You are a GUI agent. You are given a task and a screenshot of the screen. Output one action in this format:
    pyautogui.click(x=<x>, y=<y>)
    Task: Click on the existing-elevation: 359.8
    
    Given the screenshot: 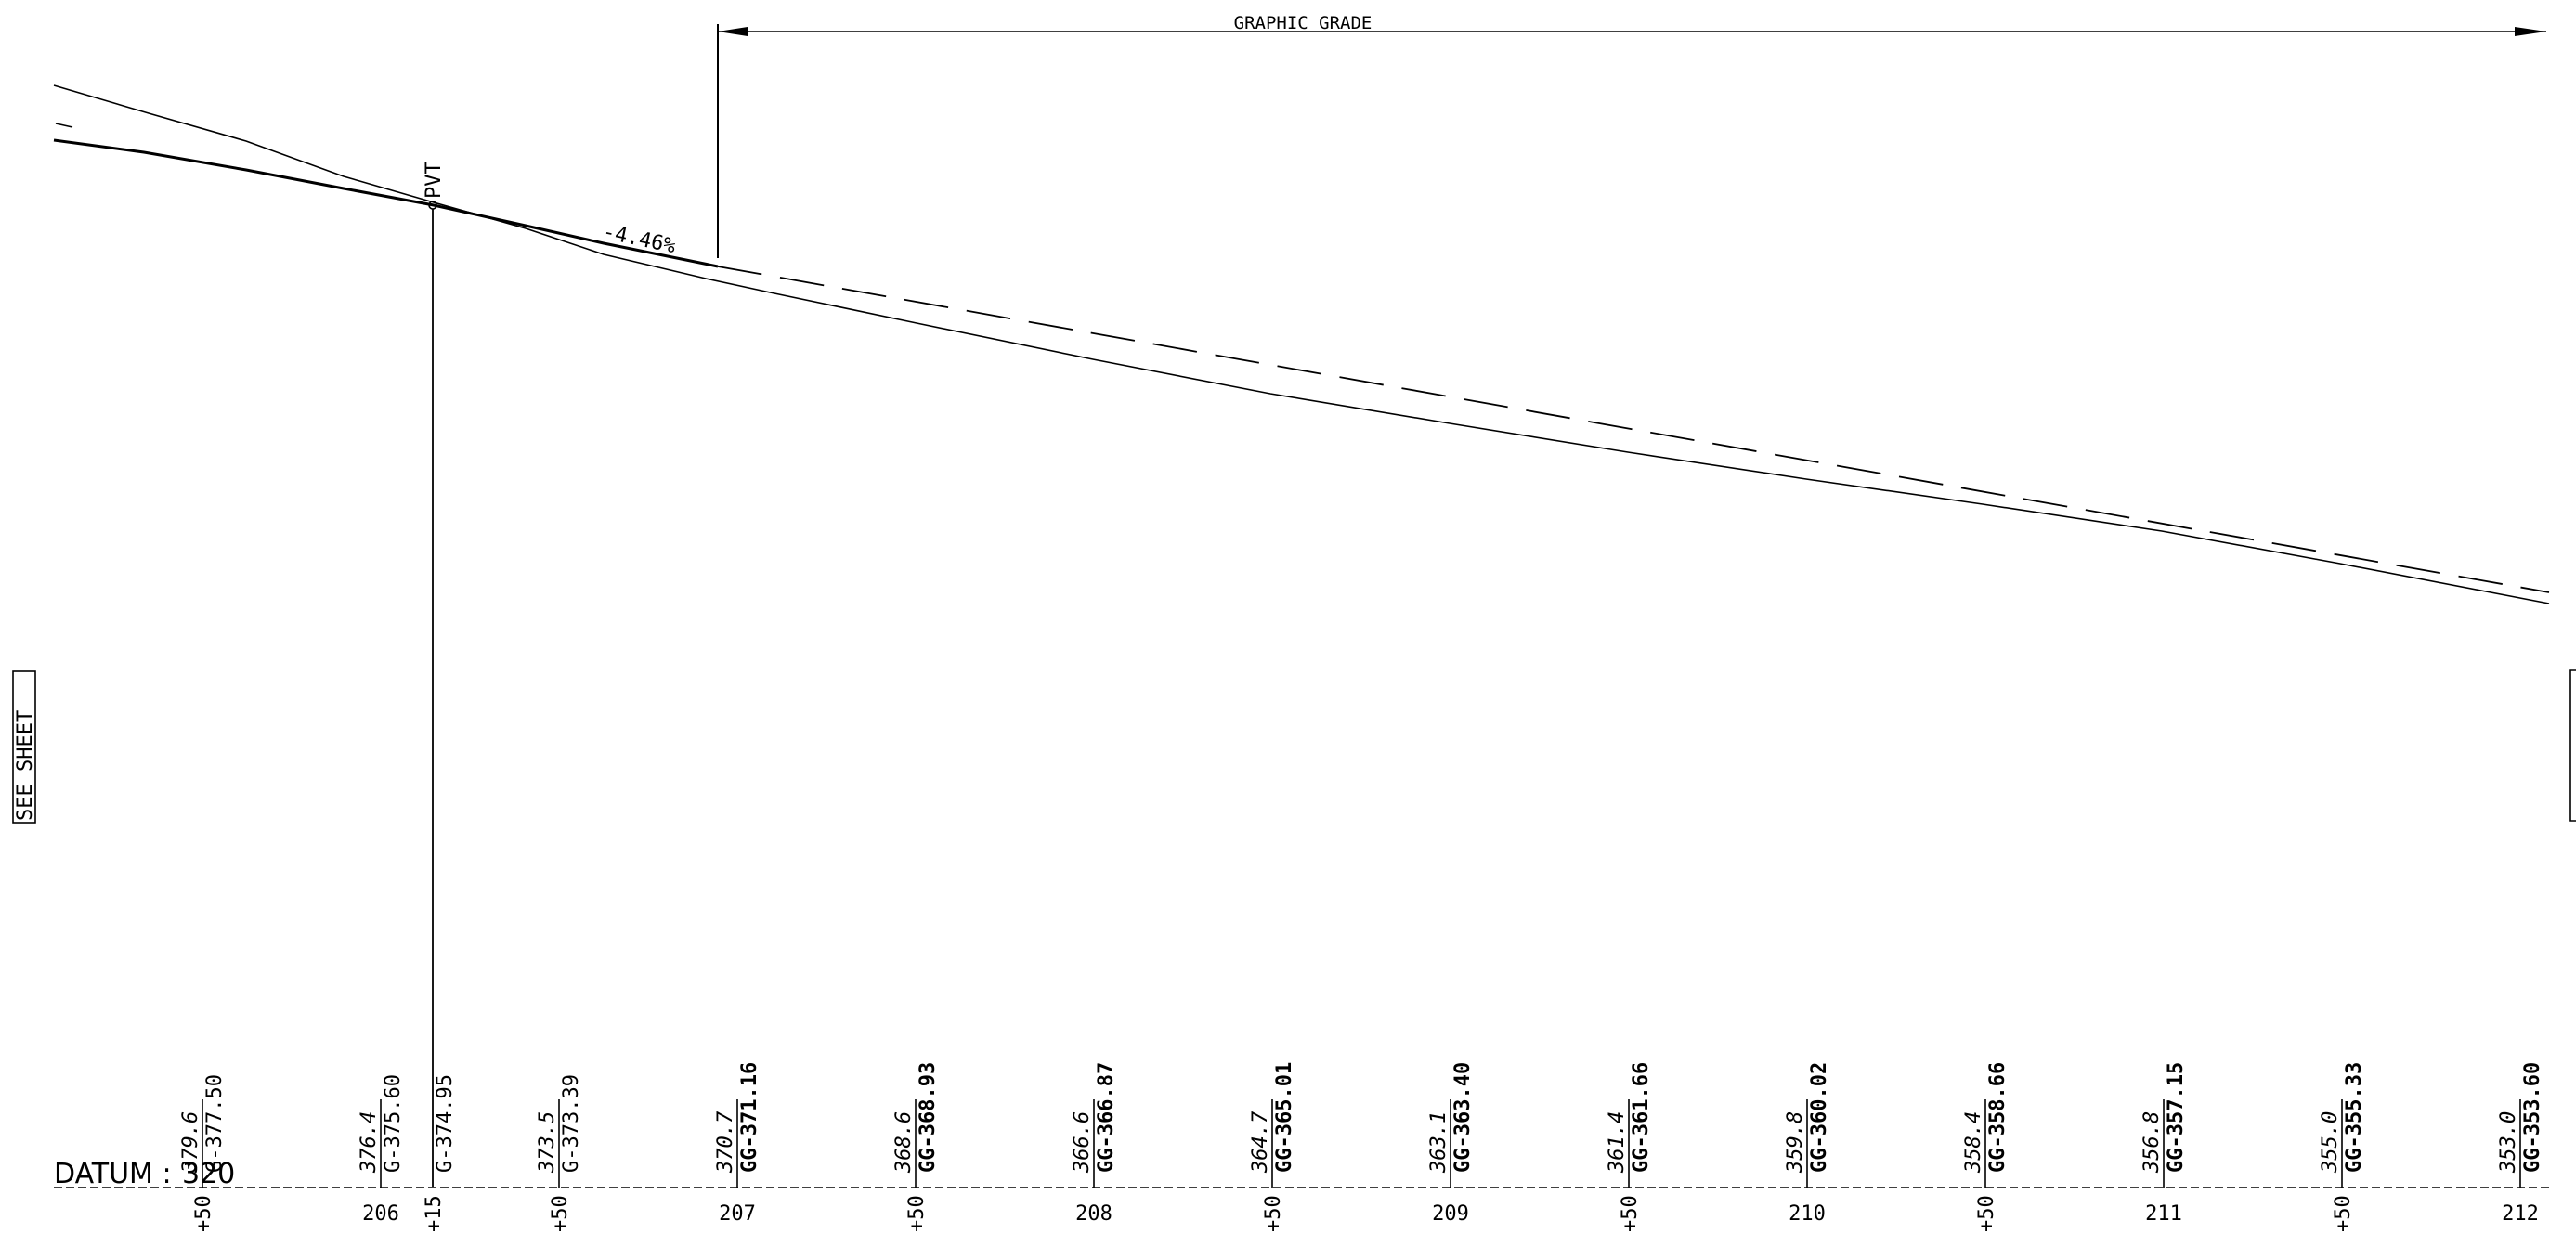 What is the action you would take?
    pyautogui.click(x=1795, y=1143)
    